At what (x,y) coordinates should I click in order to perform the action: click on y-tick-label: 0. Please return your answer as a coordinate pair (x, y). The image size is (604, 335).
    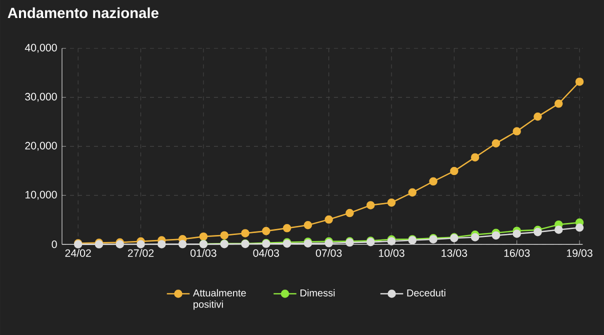
    Looking at the image, I should click on (54, 244).